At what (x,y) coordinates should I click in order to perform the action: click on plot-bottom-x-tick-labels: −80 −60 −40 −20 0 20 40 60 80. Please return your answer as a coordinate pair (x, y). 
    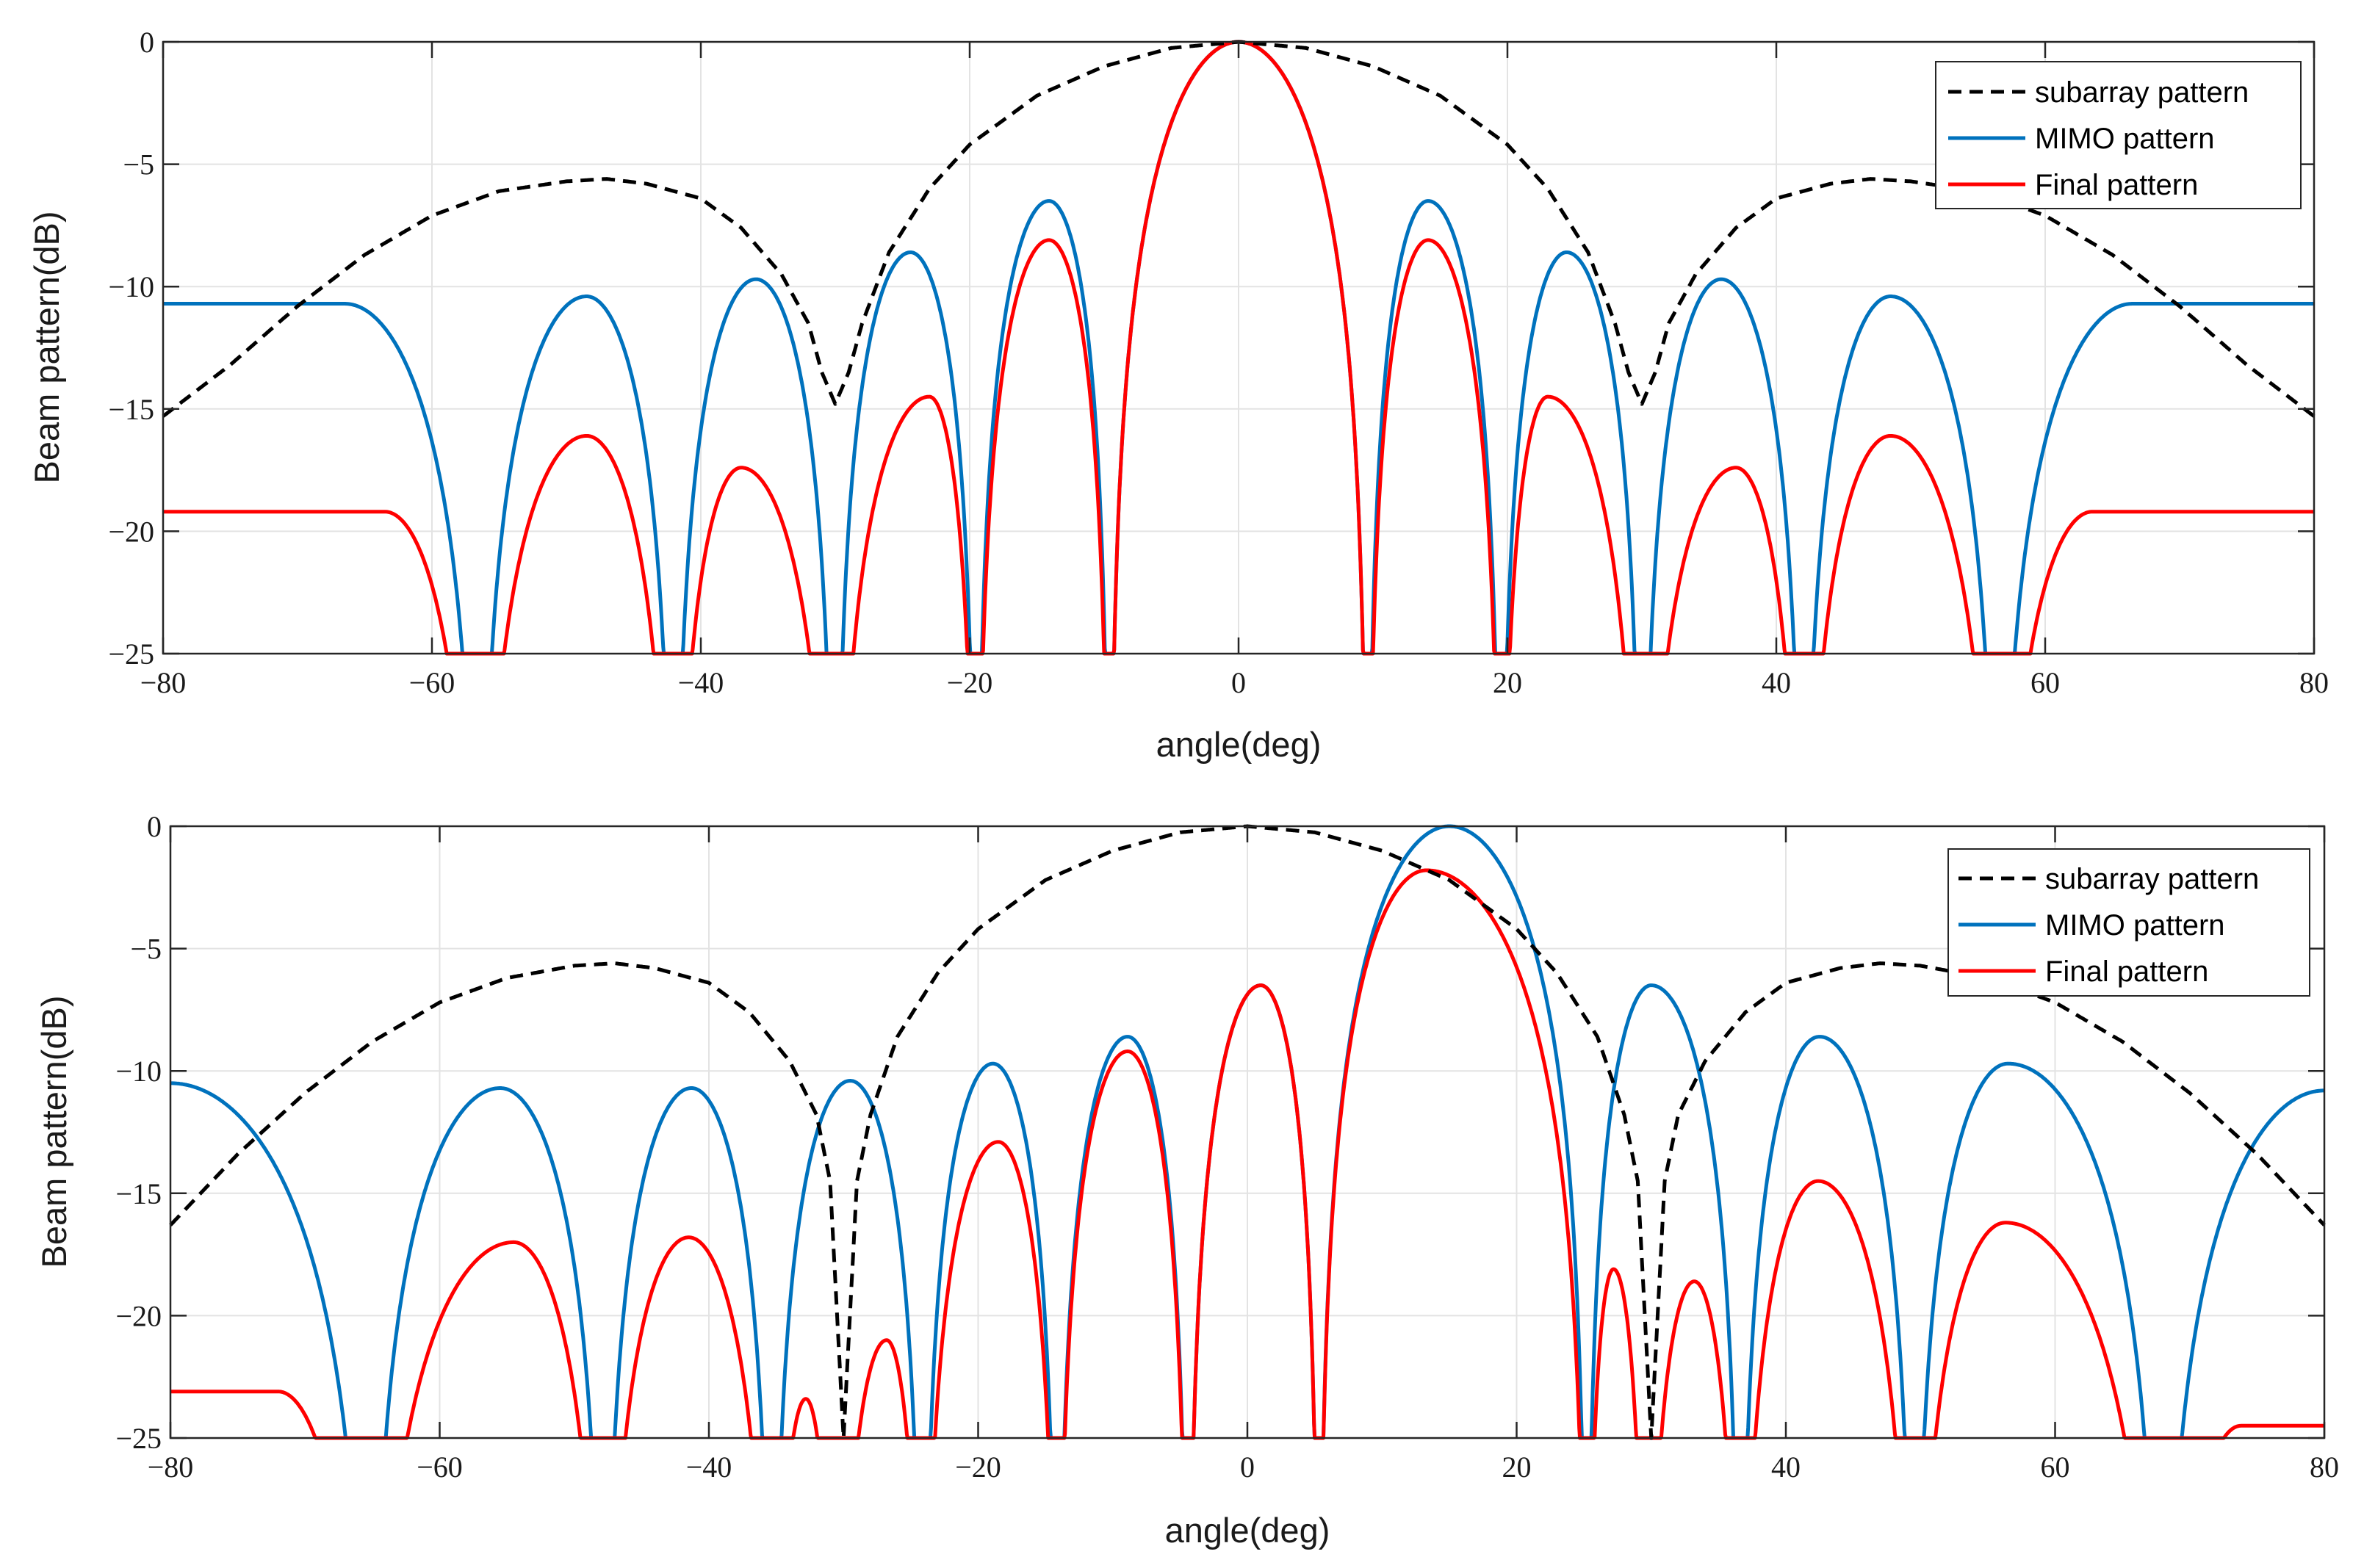
    Looking at the image, I should click on (1243, 1467).